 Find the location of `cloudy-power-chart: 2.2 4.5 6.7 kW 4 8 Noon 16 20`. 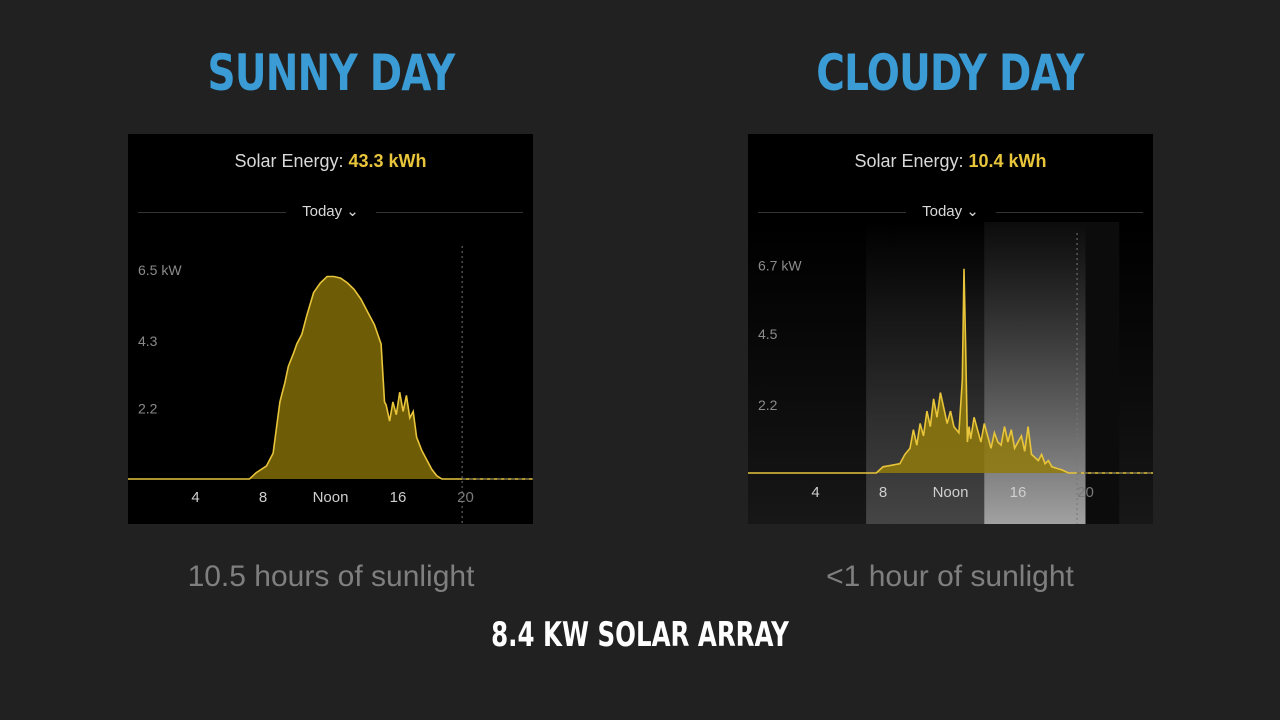

cloudy-power-chart: 2.2 4.5 6.7 kW 4 8 Noon 16 20 is located at coordinates (950, 373).